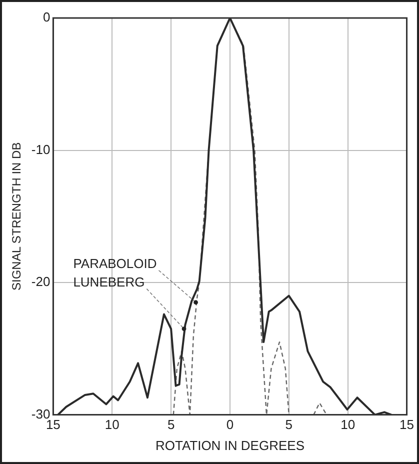  Describe the element at coordinates (40, 149) in the screenshot. I see `y-tick-label: -10` at that location.